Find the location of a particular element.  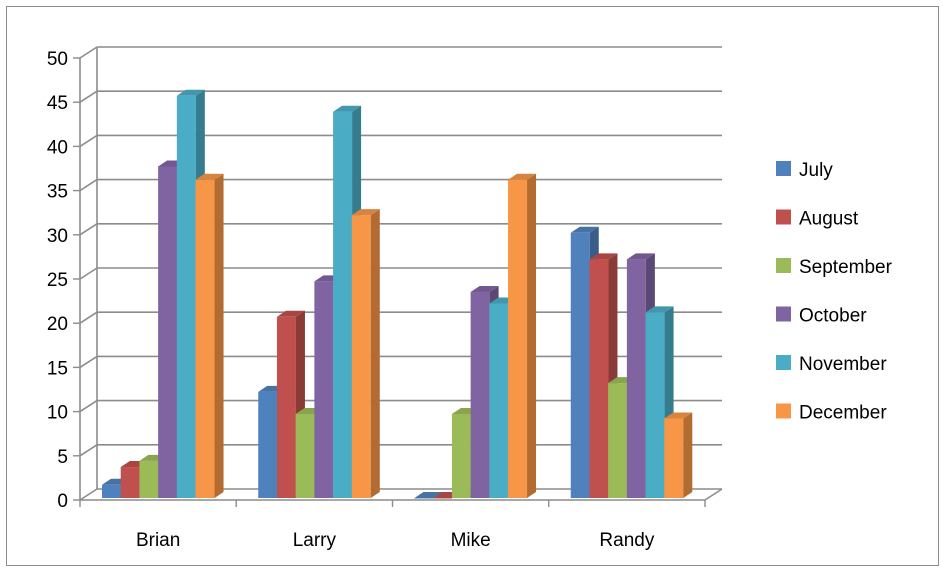

y-tick-label: 25 is located at coordinates (57, 280).